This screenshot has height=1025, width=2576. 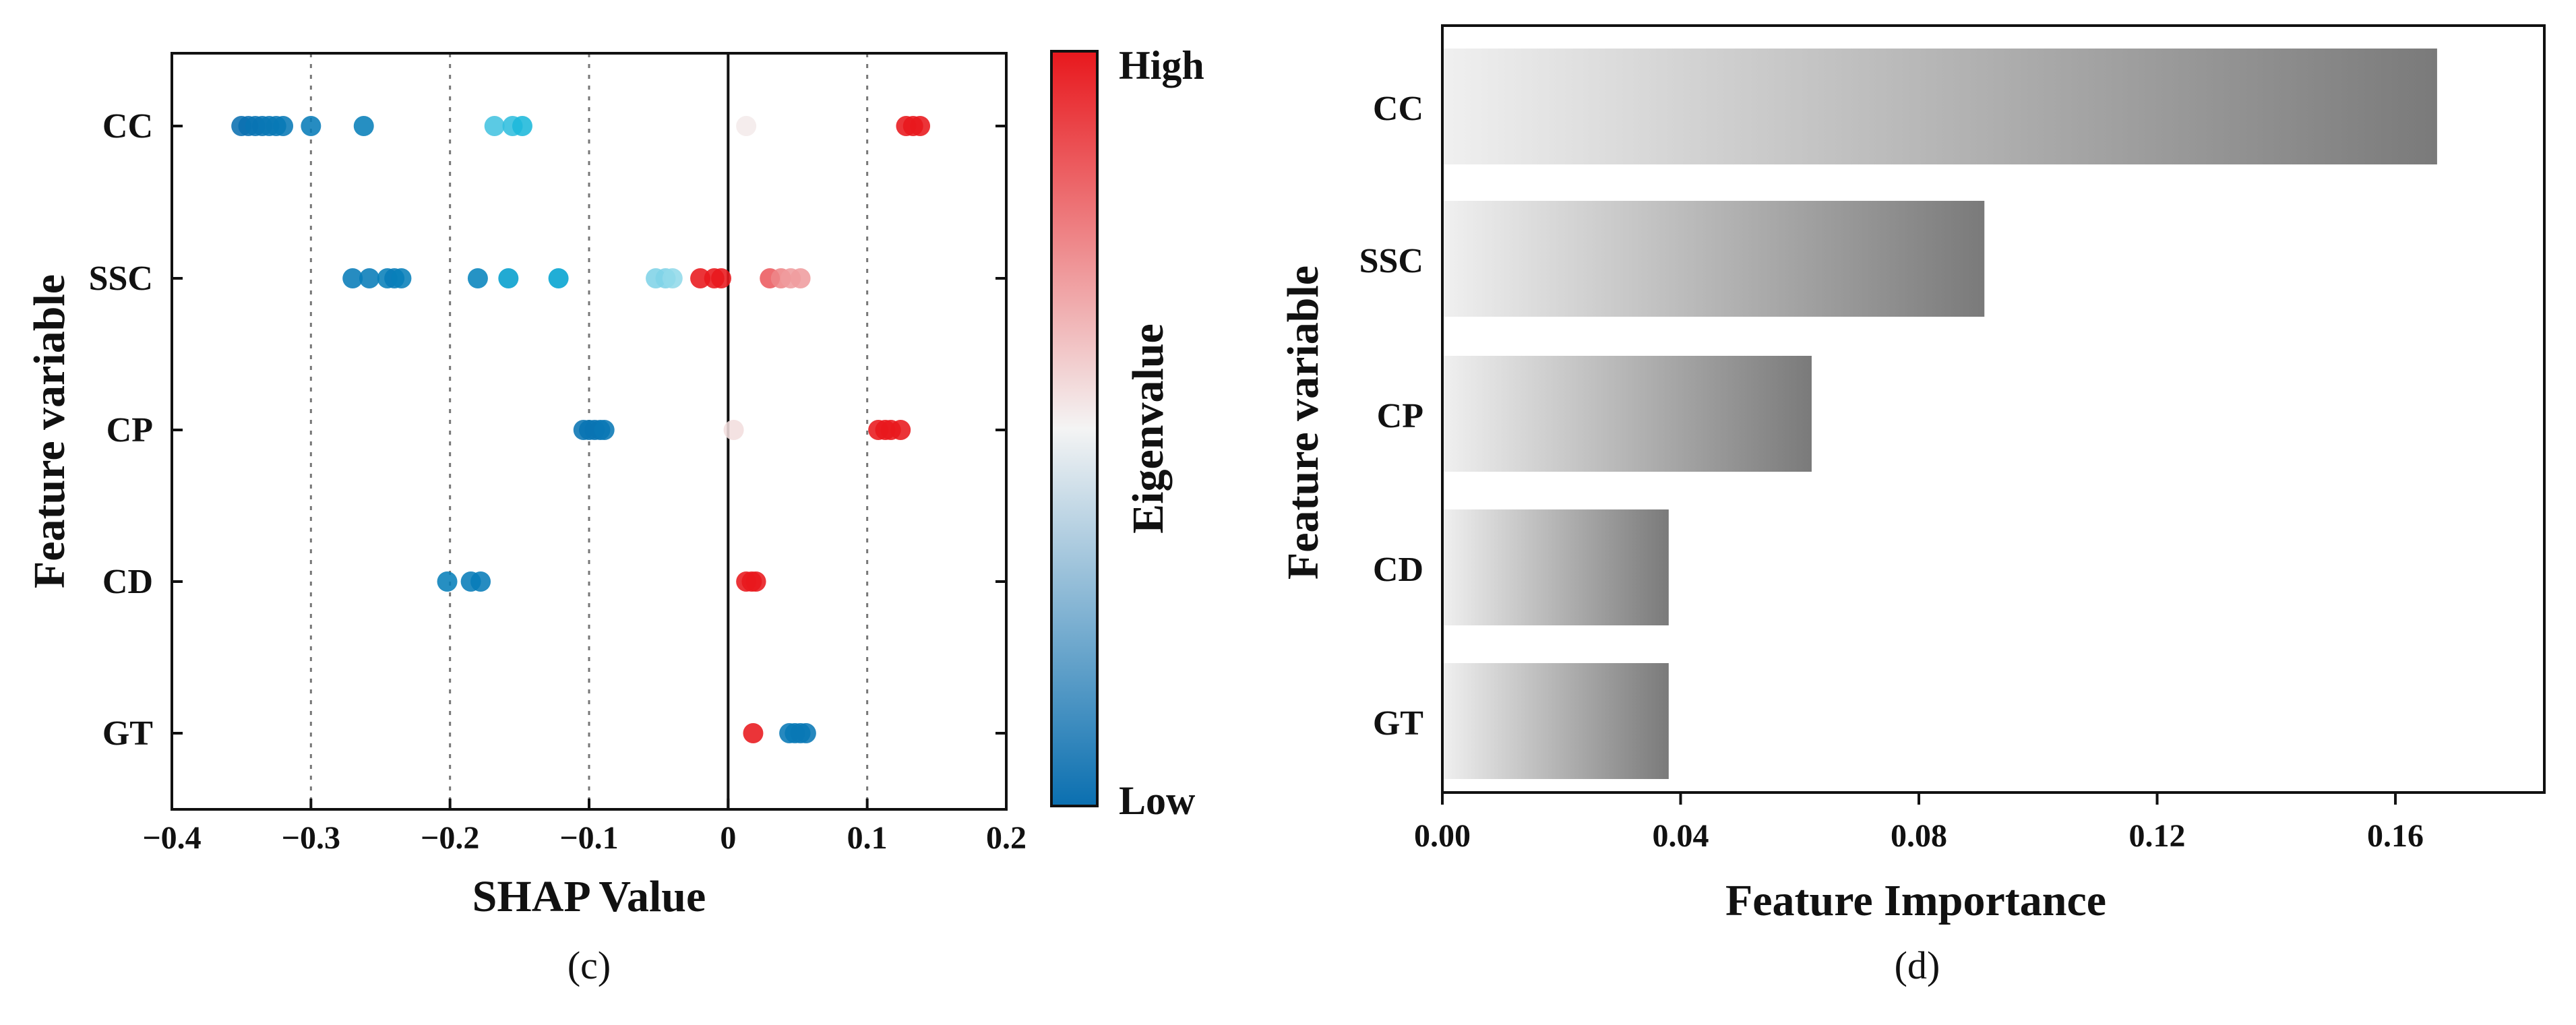 What do you see at coordinates (1006, 838) in the screenshot?
I see `shap-x-tick-label: 0.2` at bounding box center [1006, 838].